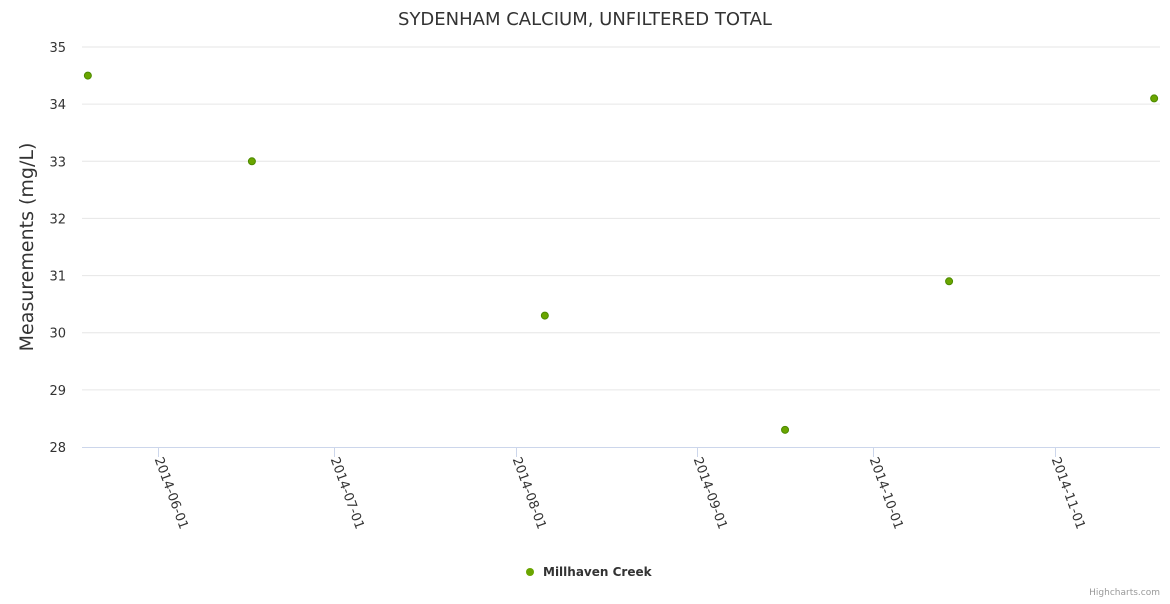 This screenshot has height=604, width=1170. I want to click on x-tick-label: 2014-09-01, so click(710, 493).